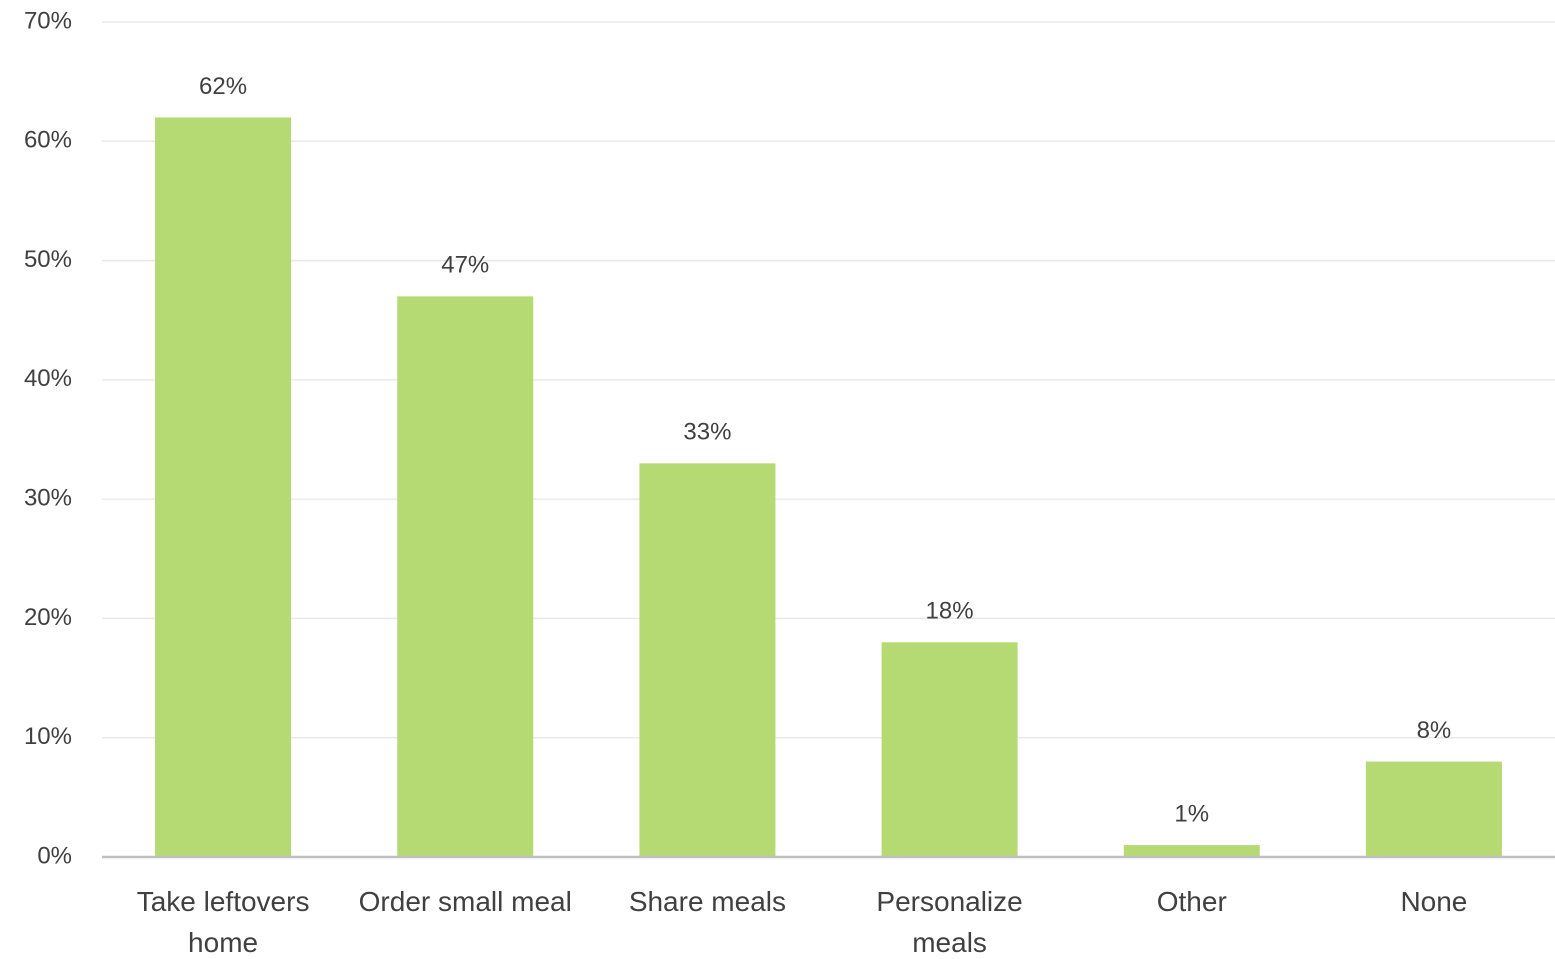 Image resolution: width=1555 pixels, height=959 pixels. Describe the element at coordinates (1191, 901) in the screenshot. I see `x-tick-label: Other` at that location.